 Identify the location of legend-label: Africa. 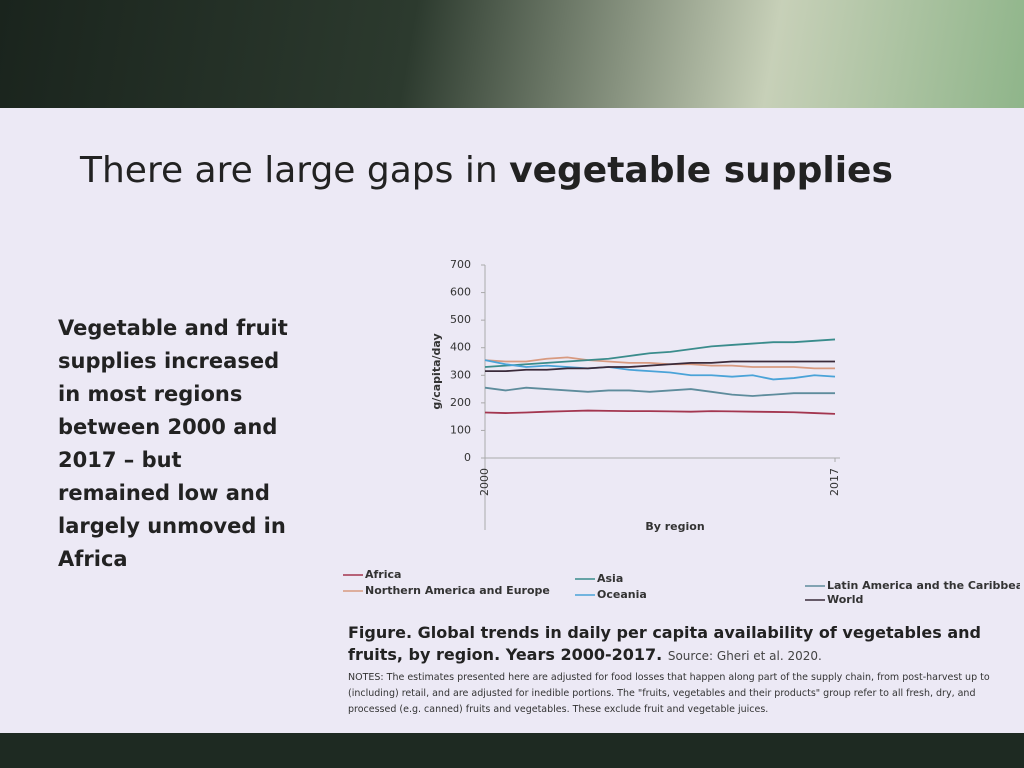
(383, 574).